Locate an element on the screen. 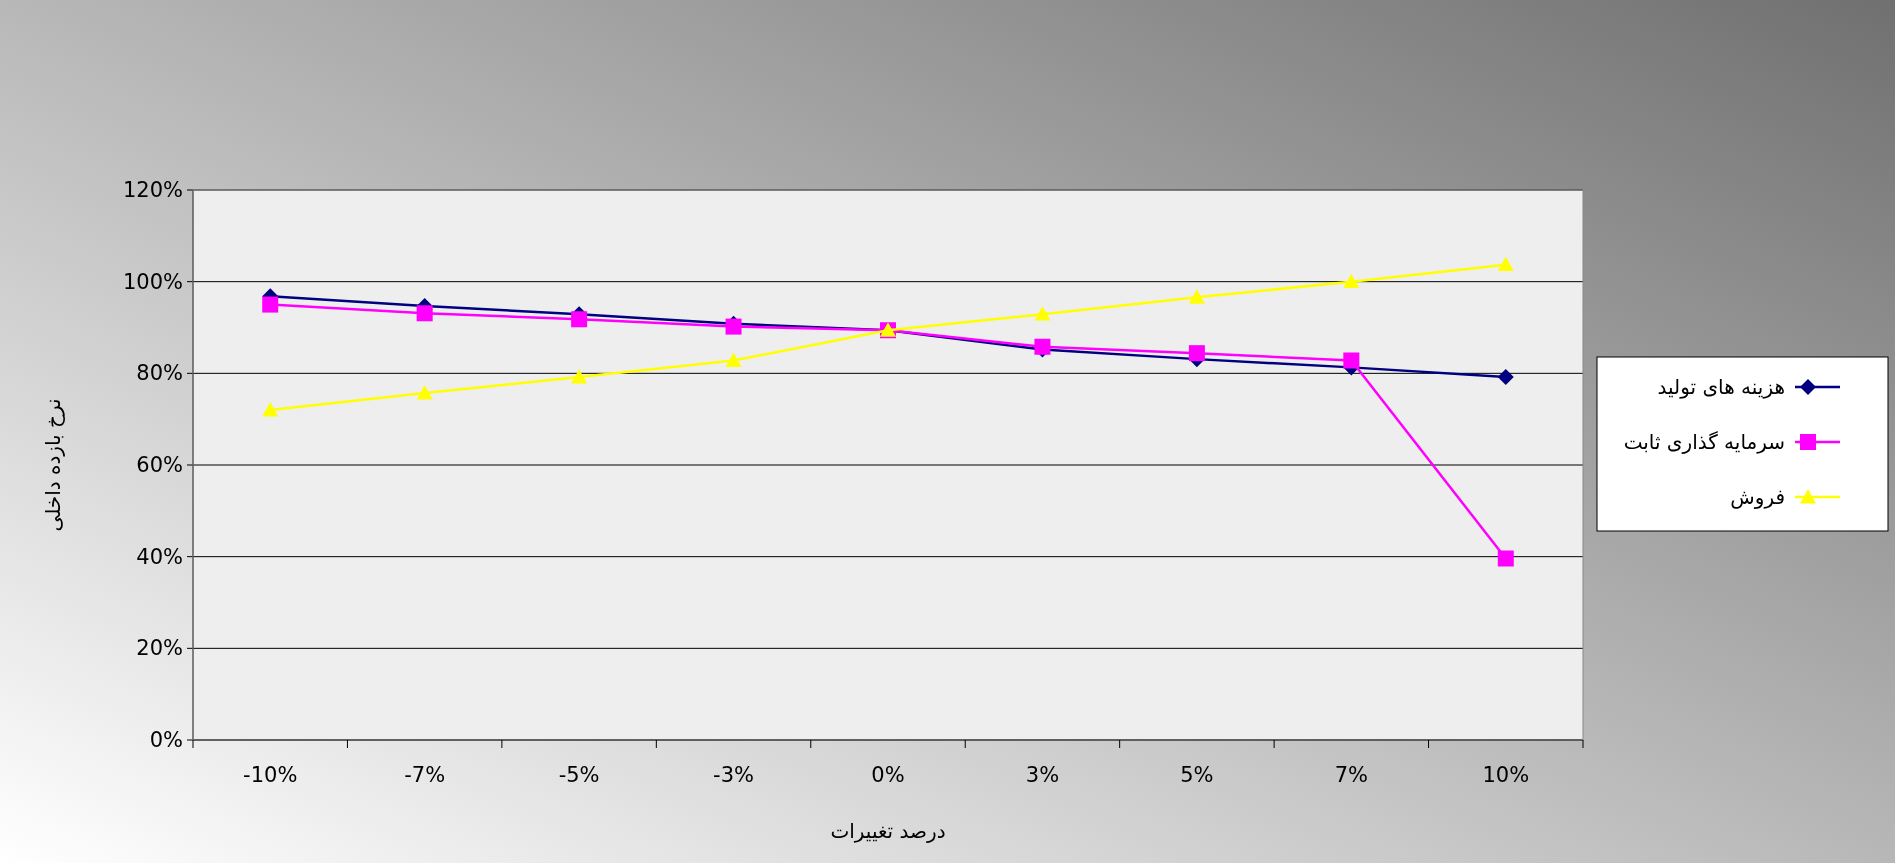  x-axis-title: درصد تغییرات is located at coordinates (888, 831).